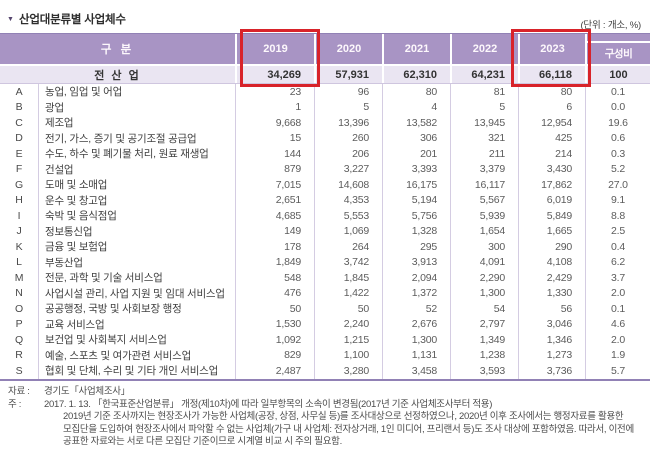 This screenshot has width=650, height=468. What do you see at coordinates (484, 309) in the screenshot?
I see `year-value: 54` at bounding box center [484, 309].